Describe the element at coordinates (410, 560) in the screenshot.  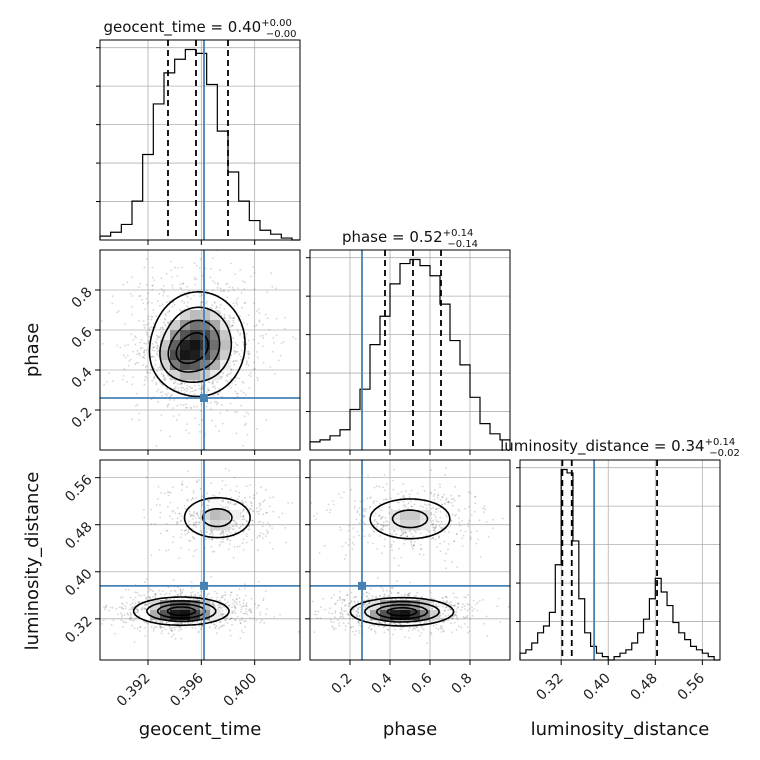
I see `panel-frame` at that location.